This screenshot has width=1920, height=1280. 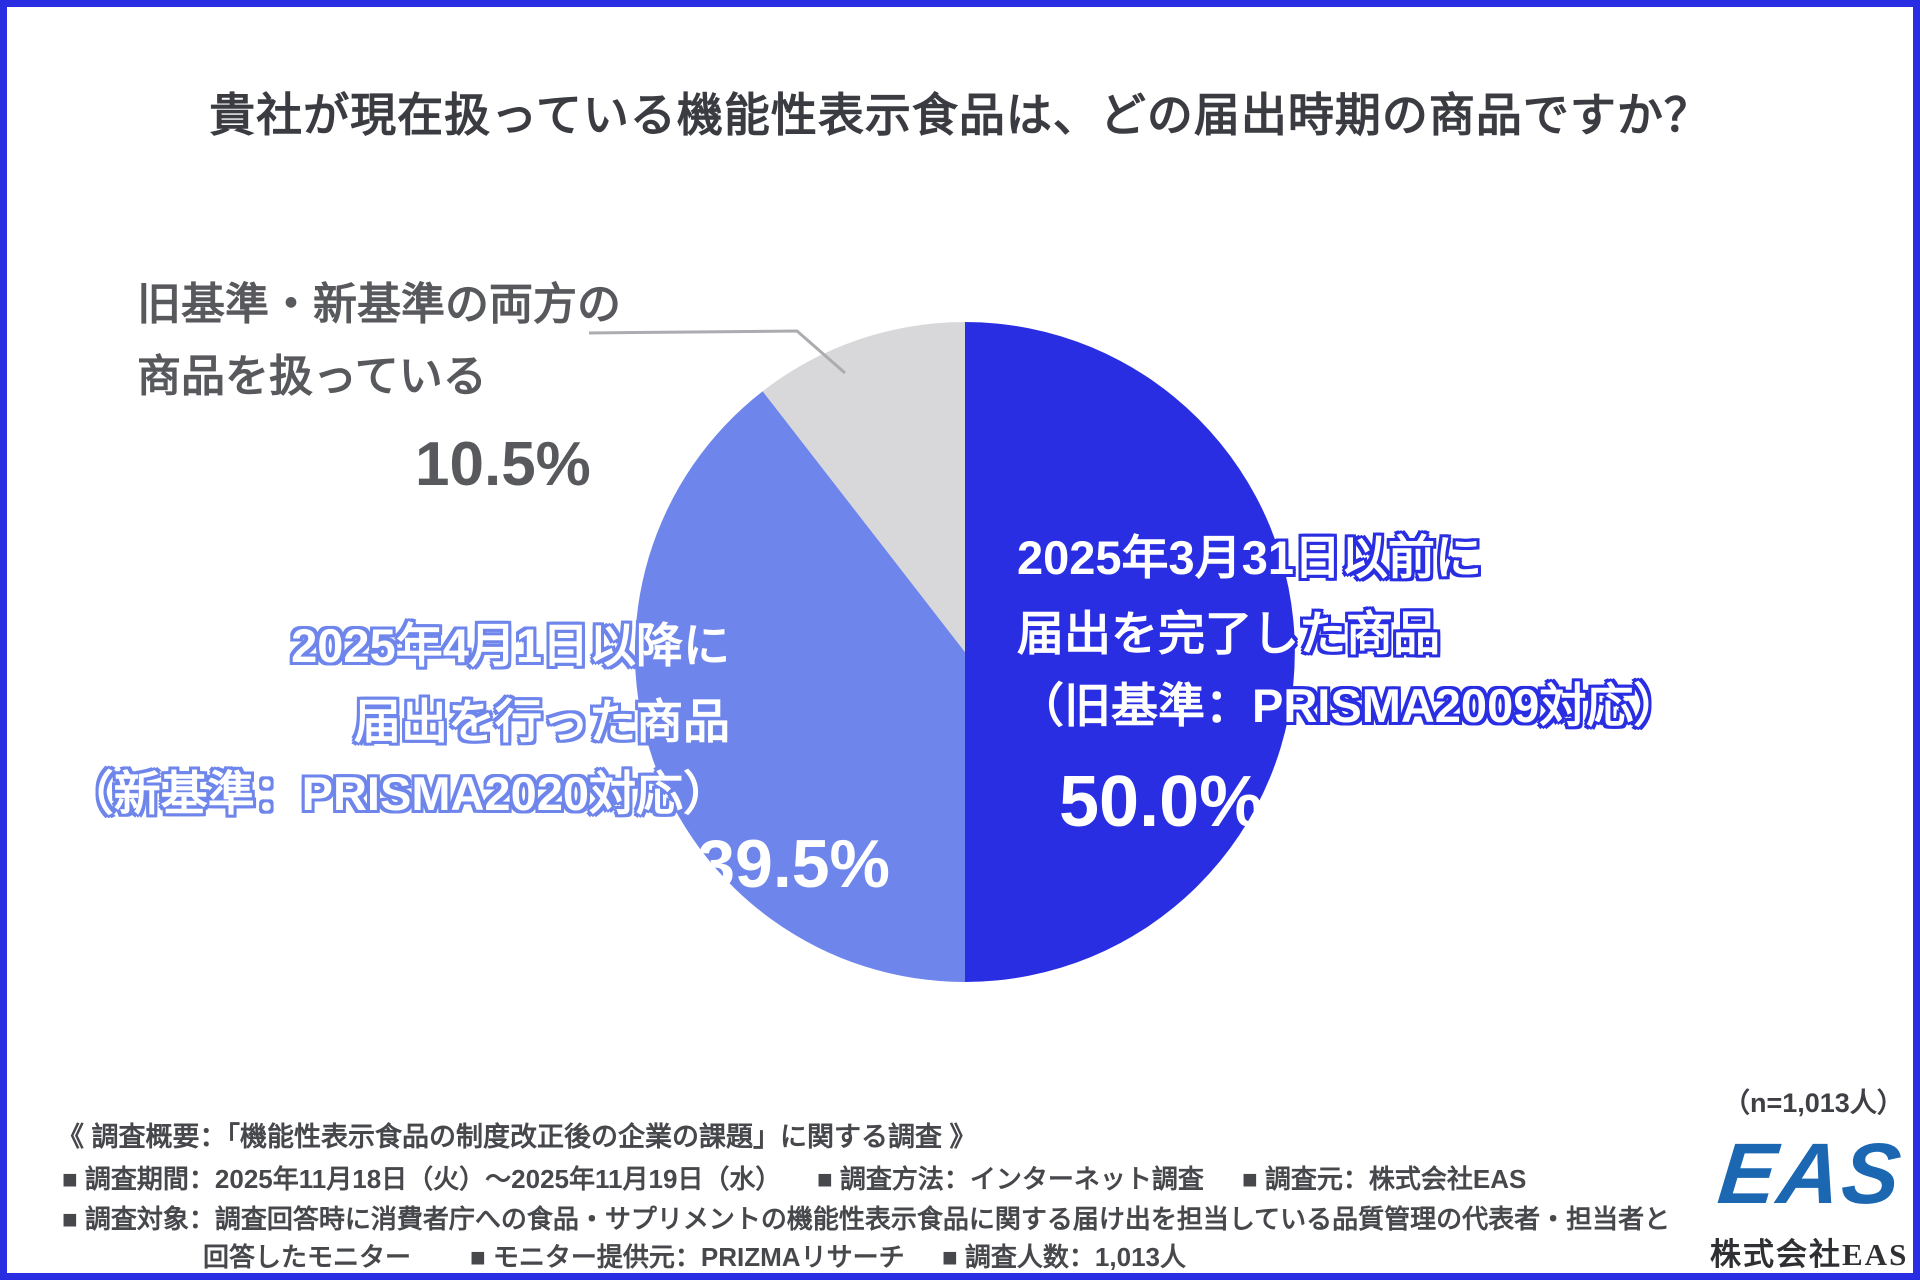 What do you see at coordinates (1010, 1179) in the screenshot?
I see `survey-method: ■ 調査方法：インターネット調査` at bounding box center [1010, 1179].